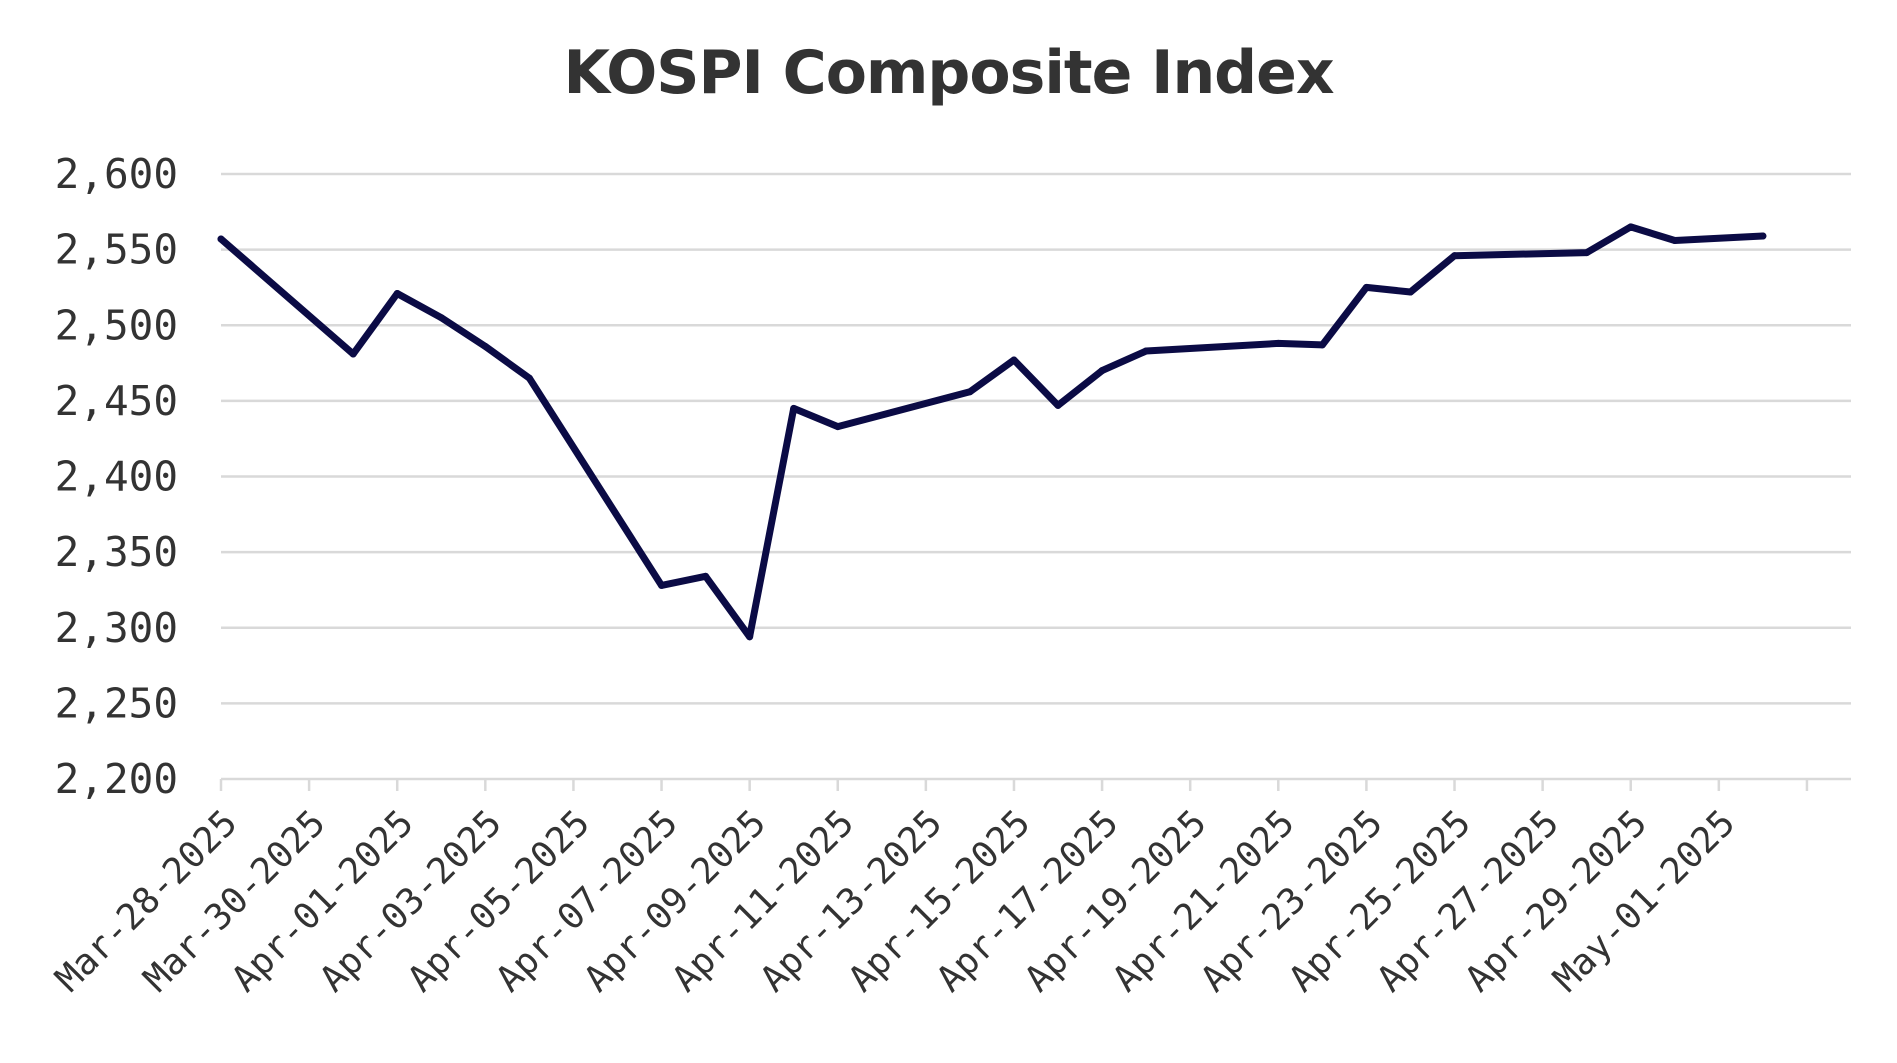 This screenshot has width=1897, height=1063. Describe the element at coordinates (116, 250) in the screenshot. I see `y-tick-label: 2,550` at that location.